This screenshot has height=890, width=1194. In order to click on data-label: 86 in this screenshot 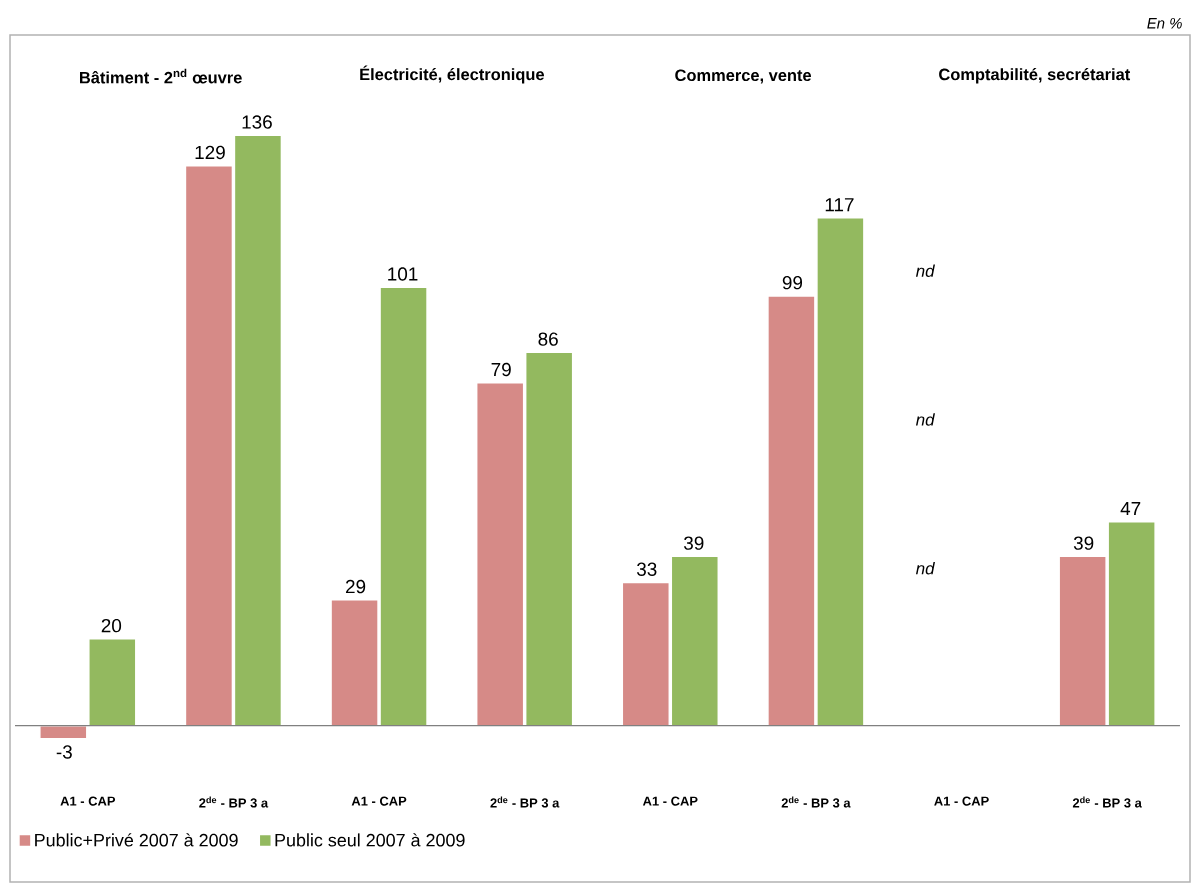, I will do `click(548, 339)`.